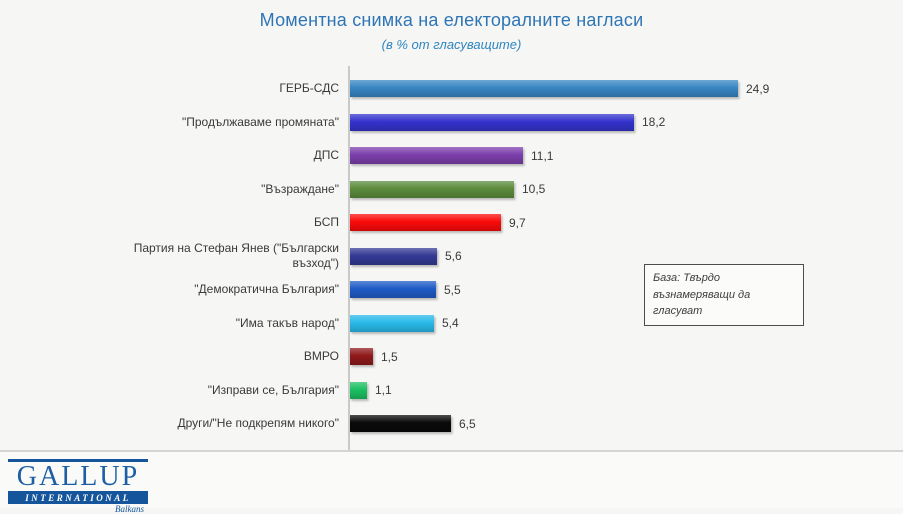 The image size is (903, 514). Describe the element at coordinates (383, 390) in the screenshot. I see `value-label: 1,1` at that location.